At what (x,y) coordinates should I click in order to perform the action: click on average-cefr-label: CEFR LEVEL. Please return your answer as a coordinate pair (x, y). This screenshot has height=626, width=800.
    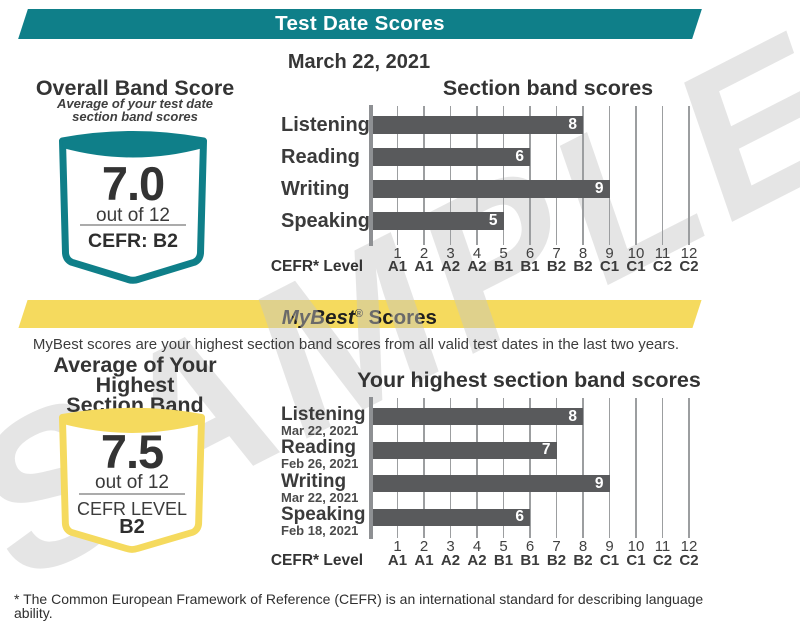
    Looking at the image, I should click on (132, 509).